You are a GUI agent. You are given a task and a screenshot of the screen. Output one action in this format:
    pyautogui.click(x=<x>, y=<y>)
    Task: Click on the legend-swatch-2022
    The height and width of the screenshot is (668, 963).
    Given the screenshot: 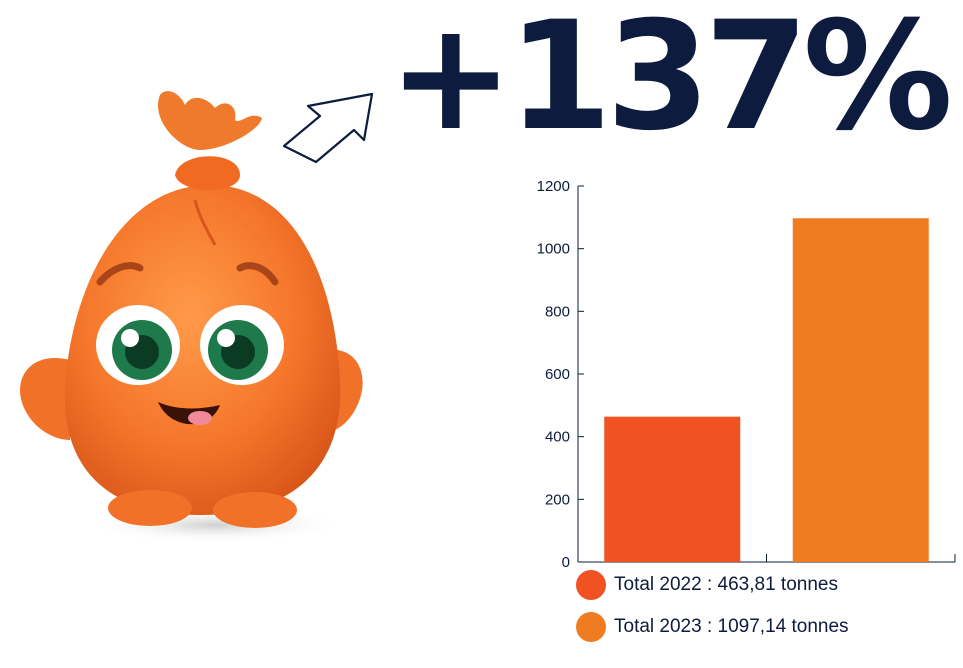 What is the action you would take?
    pyautogui.click(x=591, y=585)
    